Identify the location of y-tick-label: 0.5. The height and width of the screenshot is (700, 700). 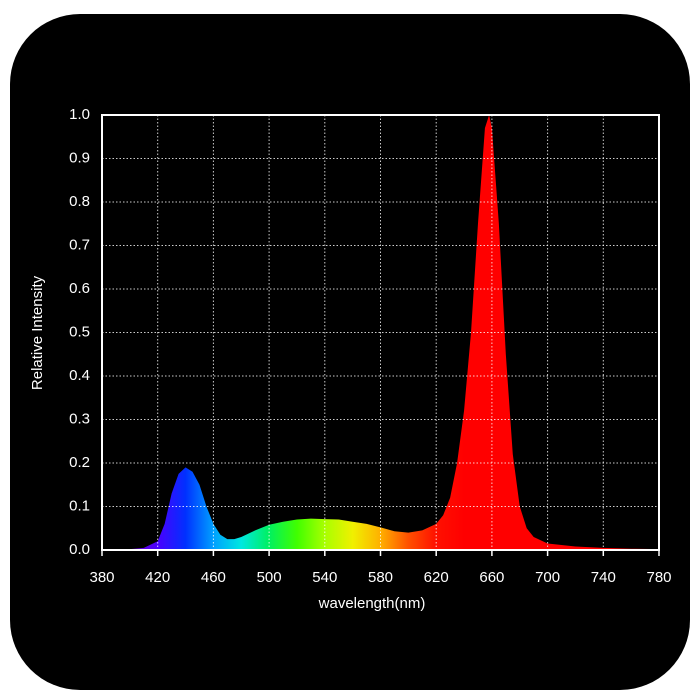
(79, 331).